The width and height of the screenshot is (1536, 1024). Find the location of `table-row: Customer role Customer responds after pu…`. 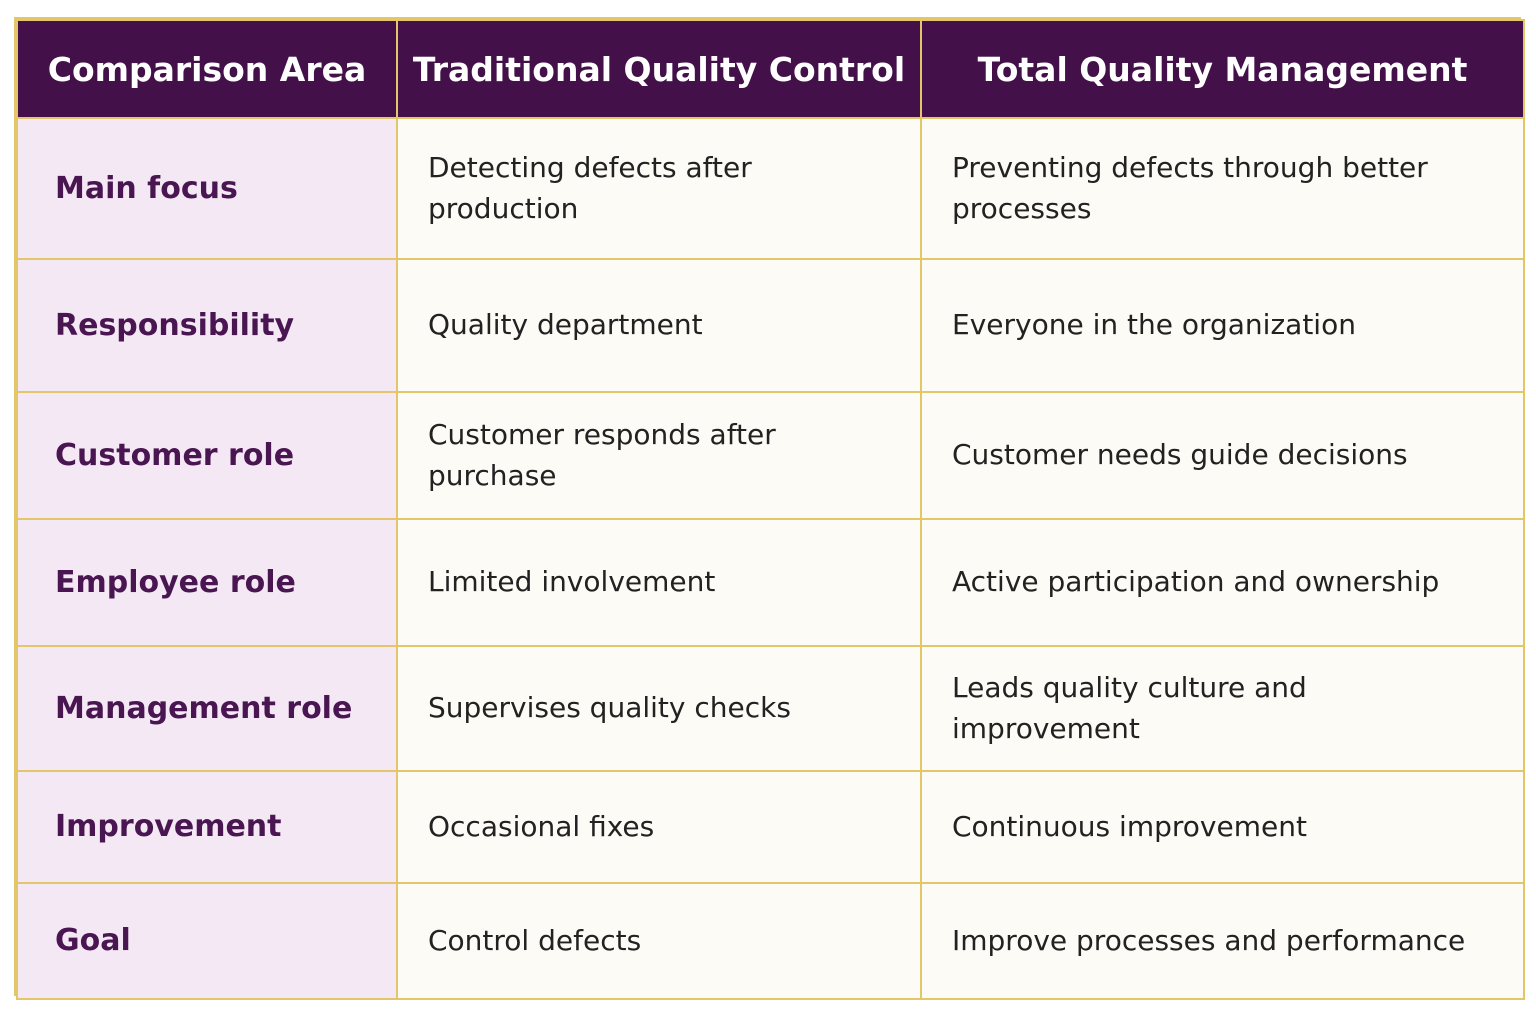

table-row: Customer role Customer responds after pu… is located at coordinates (770, 455).